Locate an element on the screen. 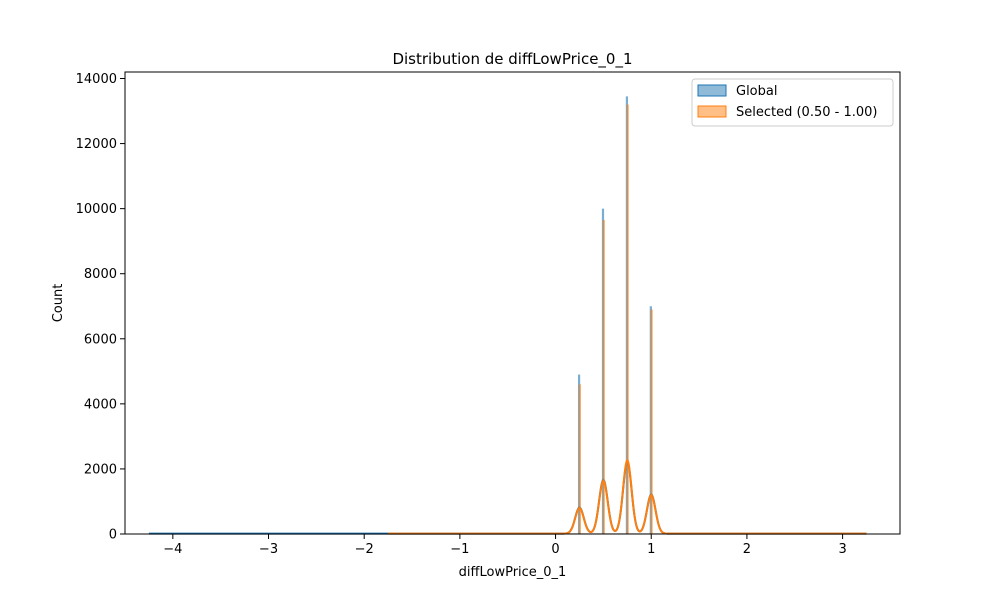 The image size is (1000, 600). x-tick-label: 1 is located at coordinates (651, 549).